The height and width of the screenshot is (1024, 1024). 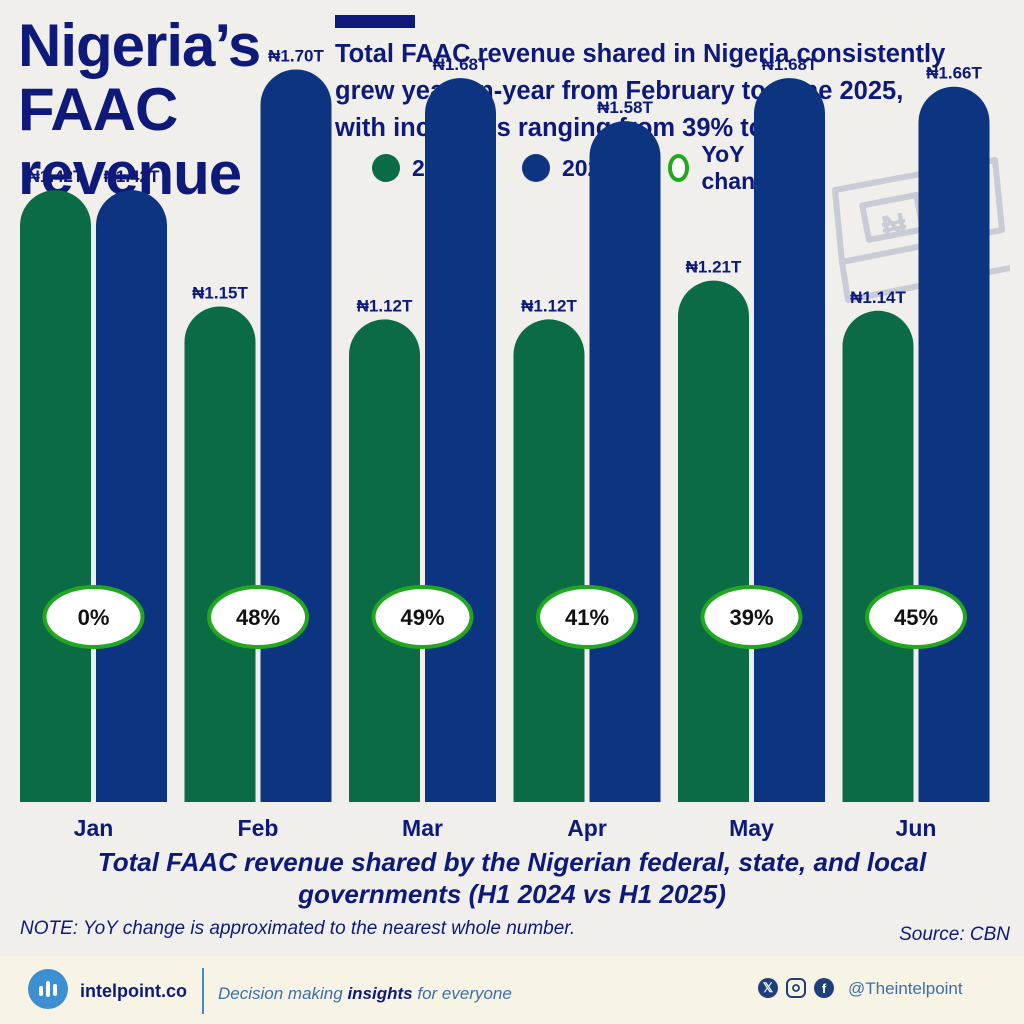 I want to click on x-icon: 𝕏, so click(x=768, y=988).